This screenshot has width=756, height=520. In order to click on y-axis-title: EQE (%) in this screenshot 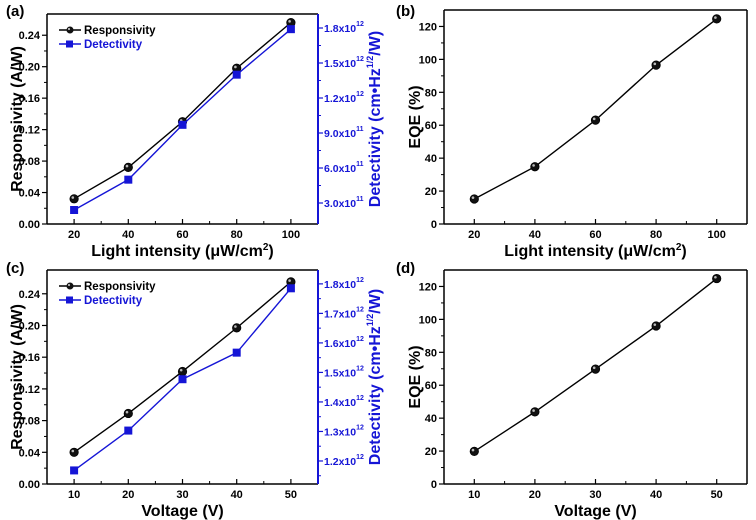, I will do `click(415, 116)`.